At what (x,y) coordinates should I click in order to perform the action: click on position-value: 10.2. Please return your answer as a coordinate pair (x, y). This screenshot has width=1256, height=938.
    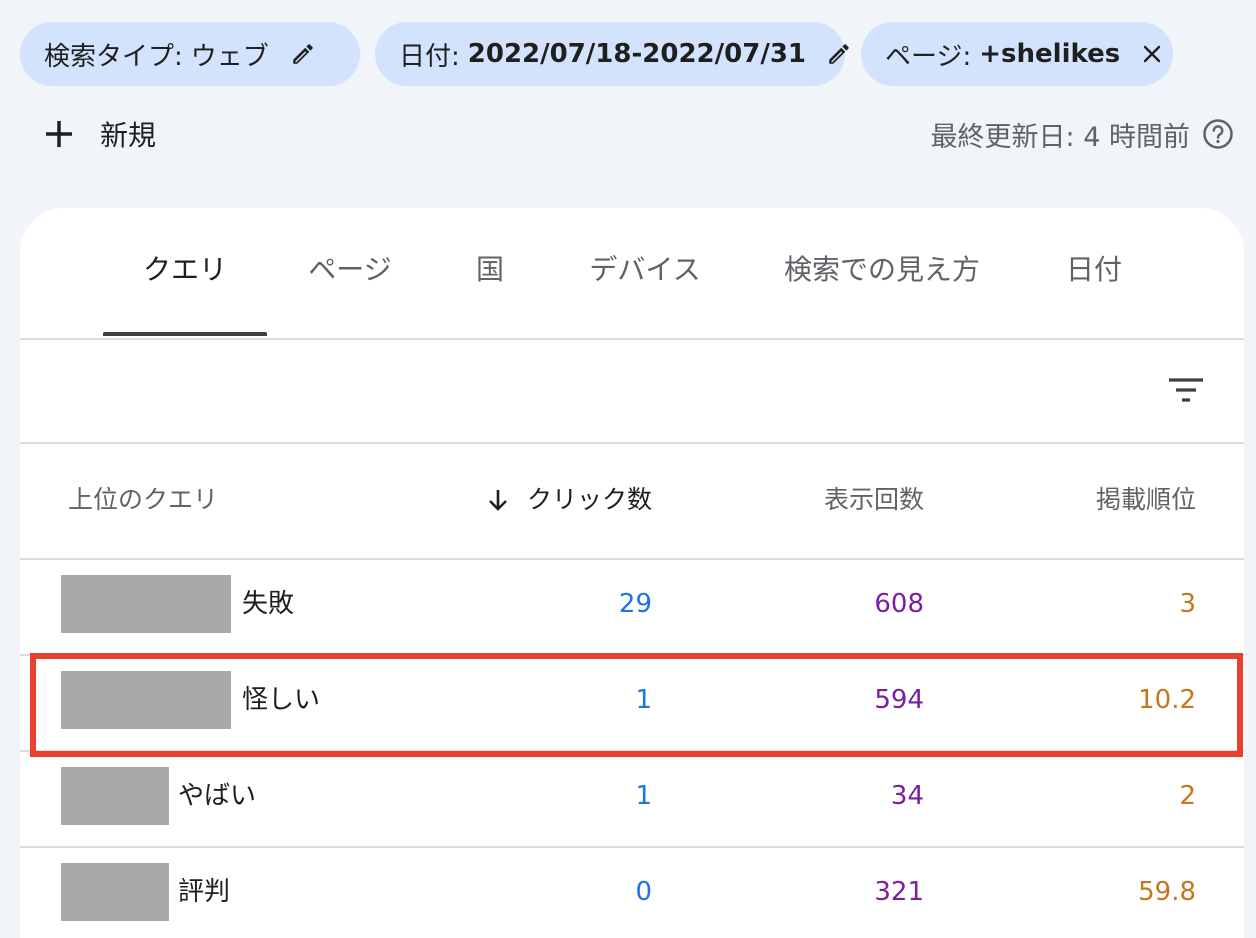
    Looking at the image, I should click on (1167, 700).